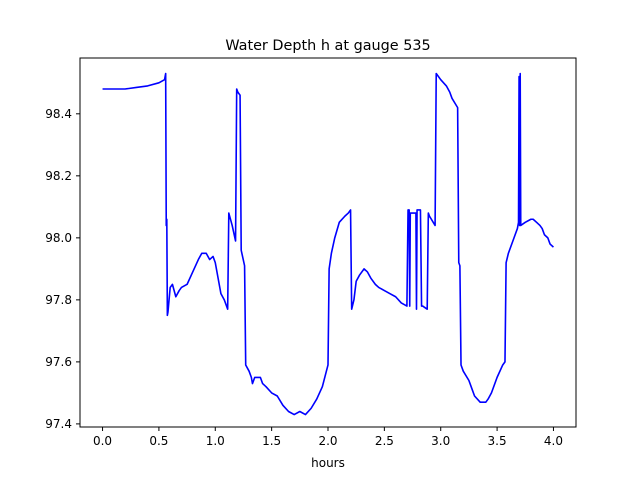 This screenshot has width=640, height=480. Describe the element at coordinates (327, 46) in the screenshot. I see `chart-title: Water Depth h at gauge 535` at that location.